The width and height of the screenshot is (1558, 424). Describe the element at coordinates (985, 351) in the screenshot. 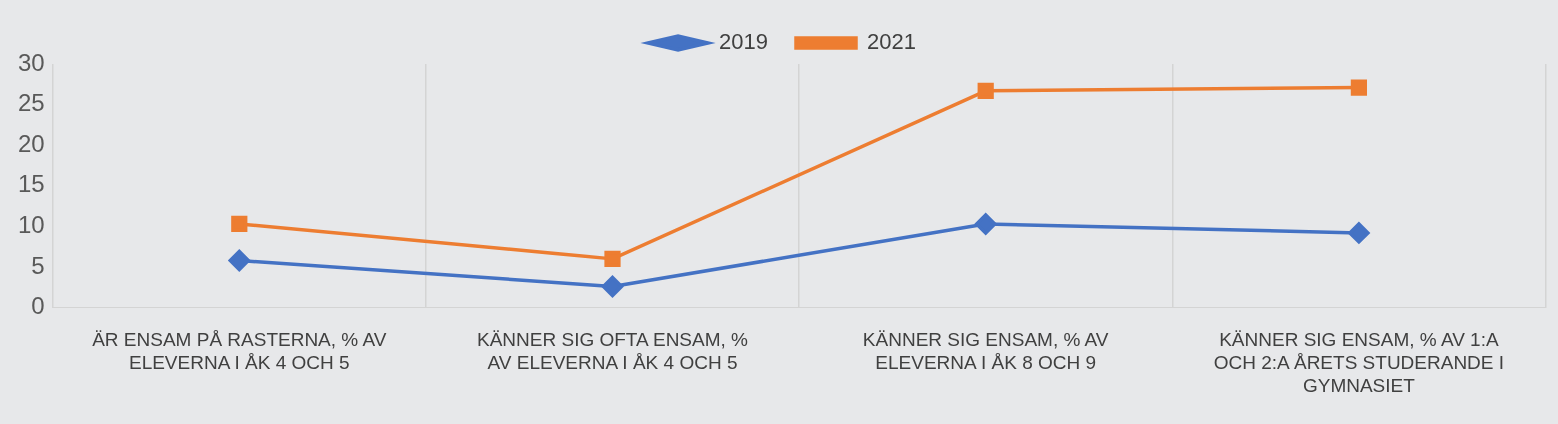

I see `x-tick-label: KÄNNER SIG ENSAM, % AV ELEVERNA I ÅK 8 OCH 9` at that location.